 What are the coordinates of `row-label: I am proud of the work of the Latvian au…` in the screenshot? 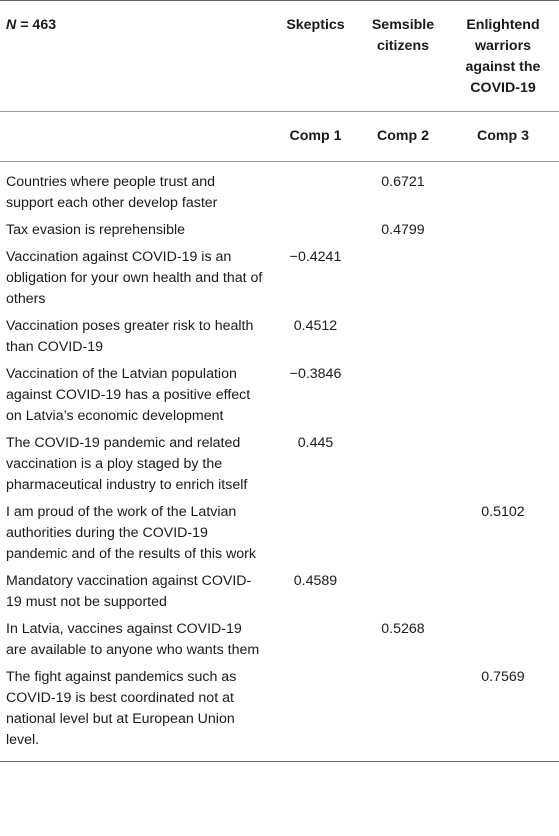 It's located at (131, 533).